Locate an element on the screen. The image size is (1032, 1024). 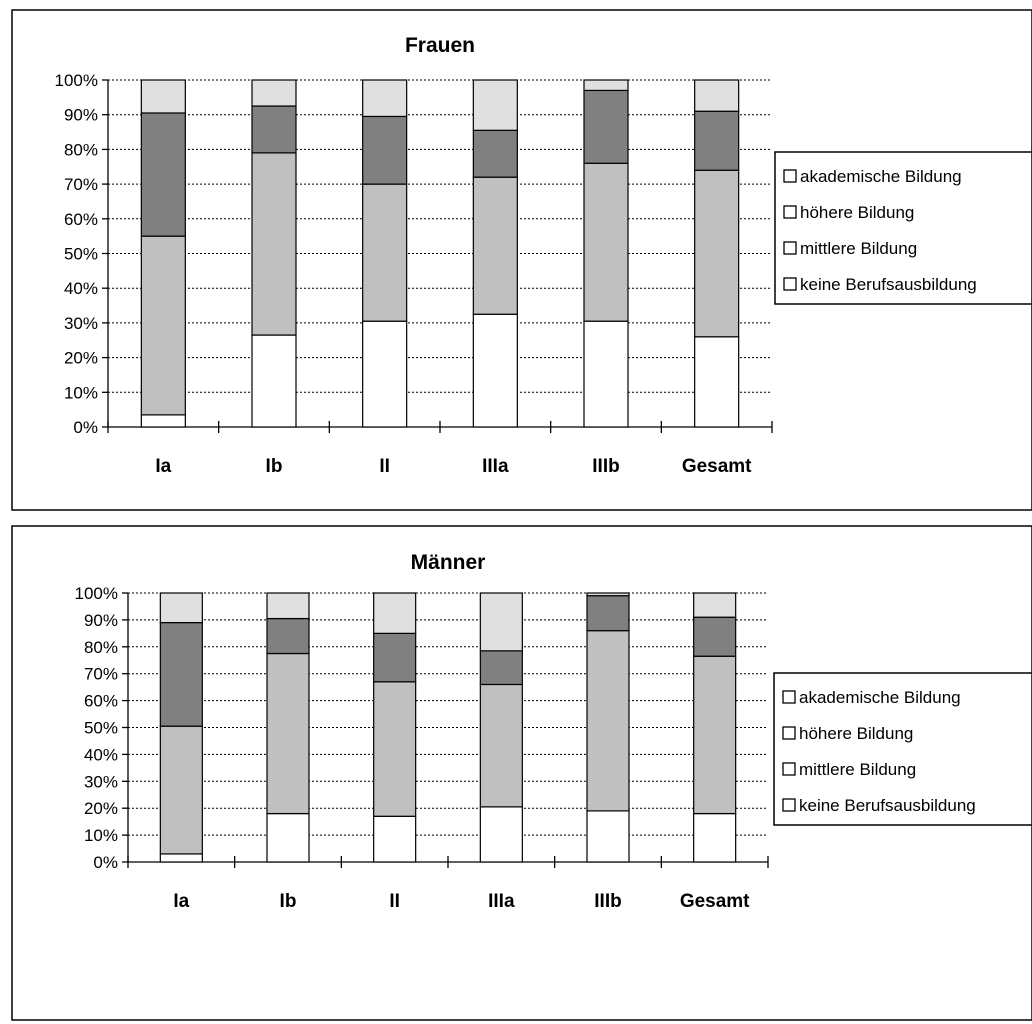
chart-title: Männer is located at coordinates (448, 562).